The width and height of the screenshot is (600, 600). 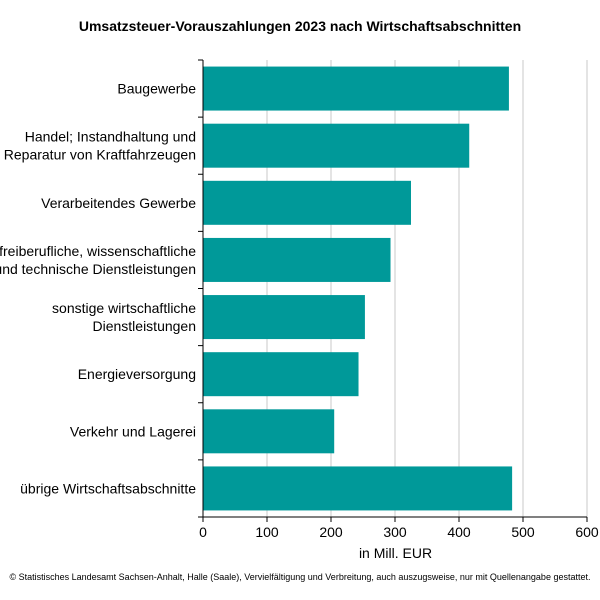 What do you see at coordinates (395, 532) in the screenshot?
I see `x-tick-label: 300` at bounding box center [395, 532].